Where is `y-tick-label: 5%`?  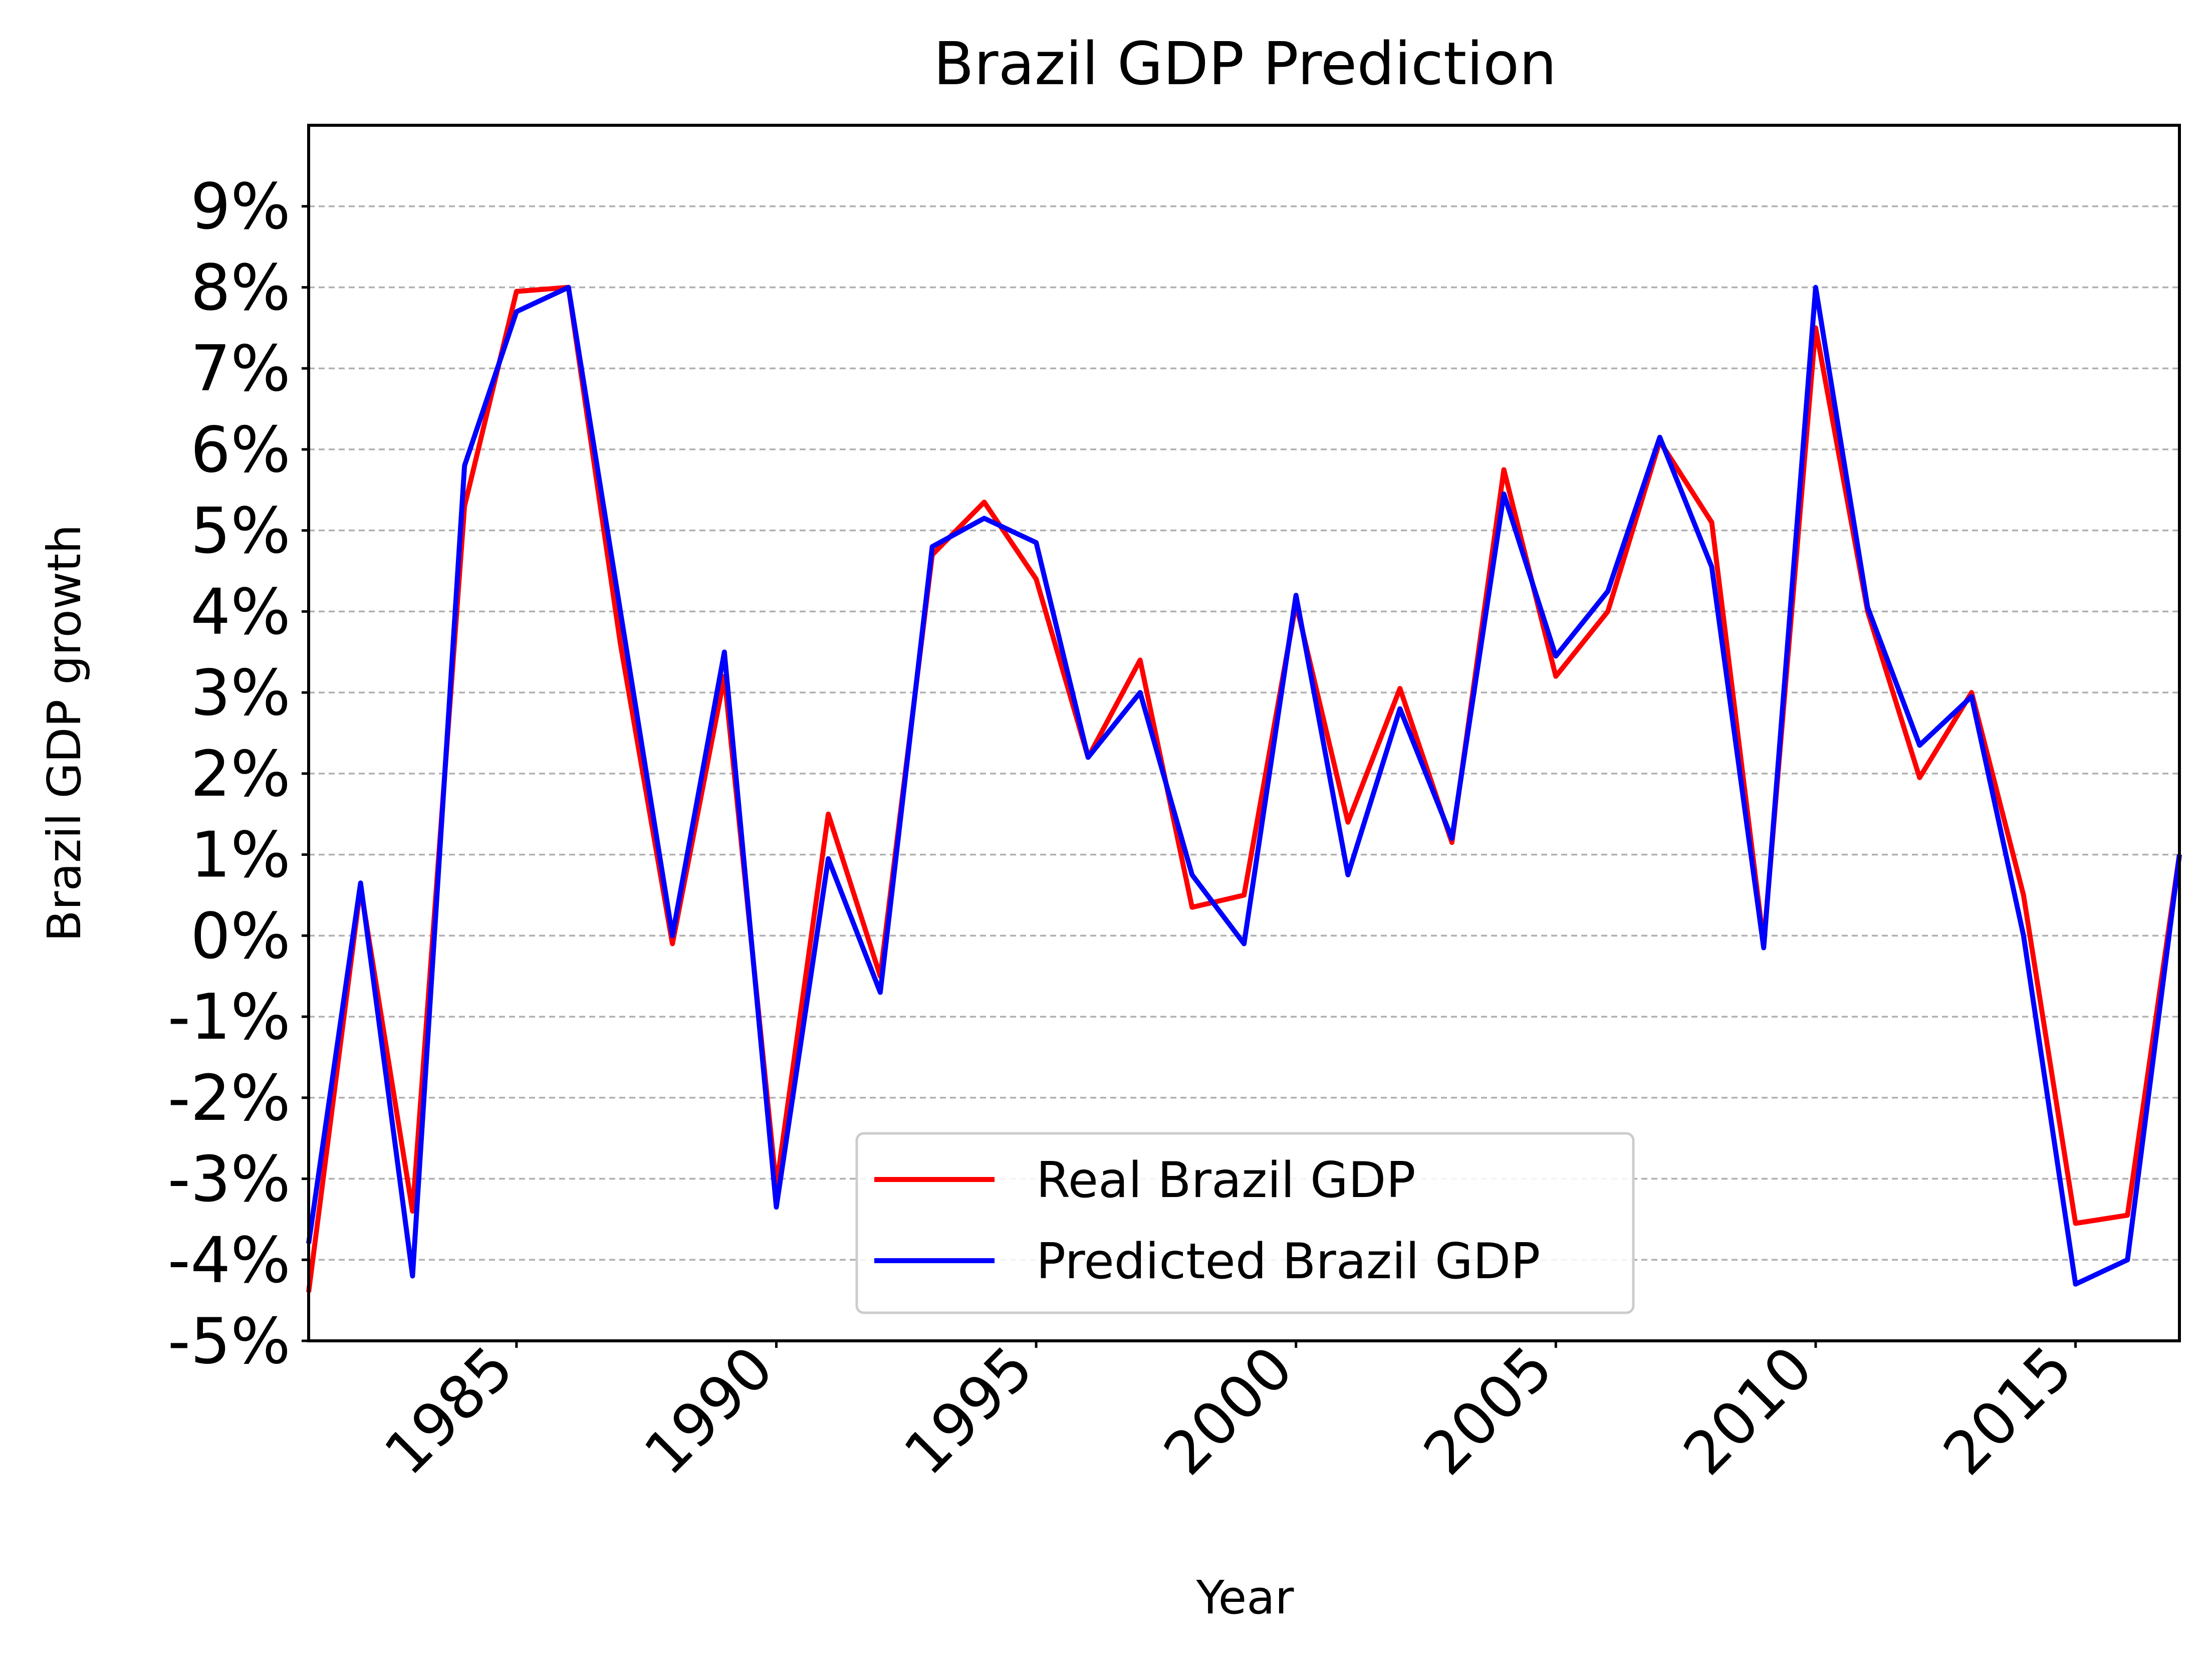 y-tick-label: 5% is located at coordinates (241, 531).